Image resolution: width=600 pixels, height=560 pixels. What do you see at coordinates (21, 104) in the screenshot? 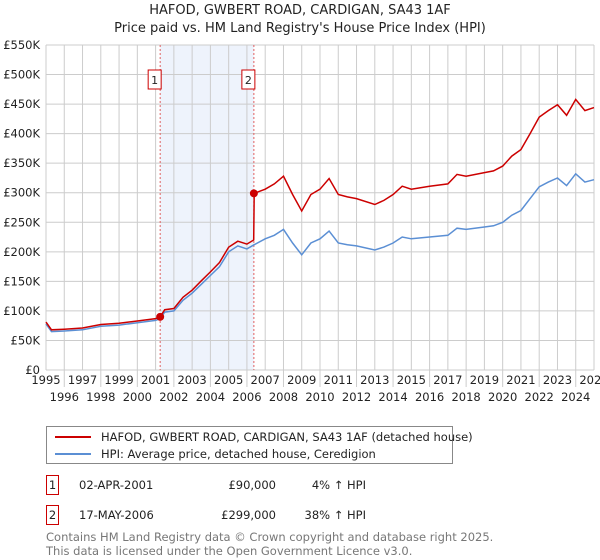
I see `y-tick-label: £450K` at bounding box center [21, 104].